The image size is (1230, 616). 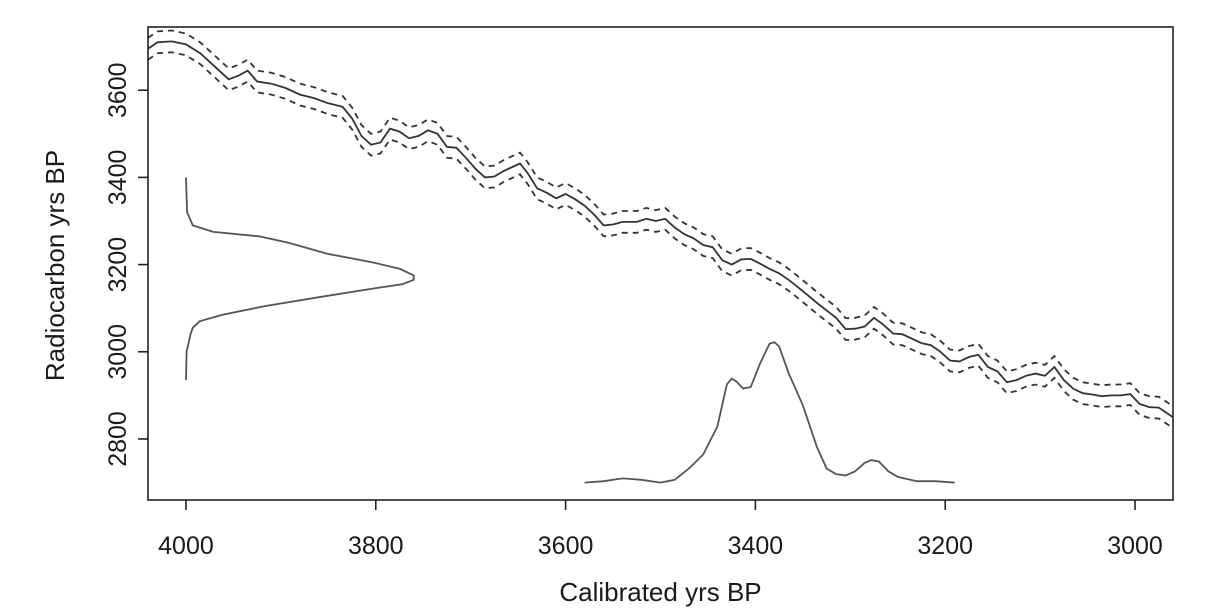 I want to click on x-tick-label: 3800, so click(x=376, y=546).